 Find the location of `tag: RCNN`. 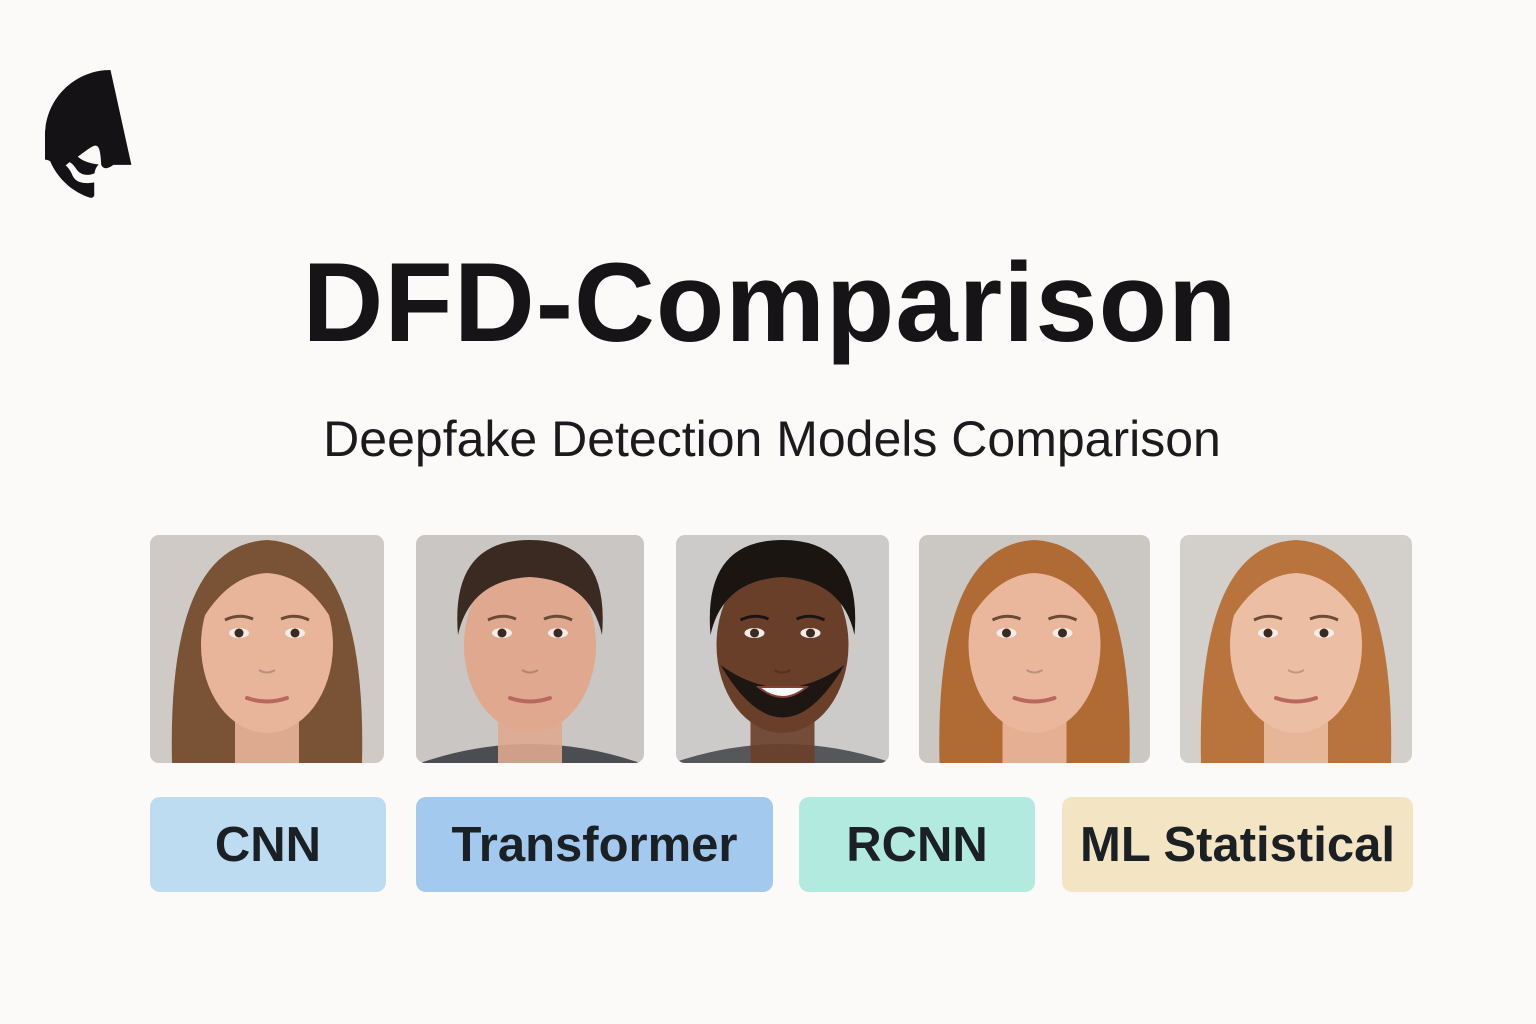

tag: RCNN is located at coordinates (917, 844).